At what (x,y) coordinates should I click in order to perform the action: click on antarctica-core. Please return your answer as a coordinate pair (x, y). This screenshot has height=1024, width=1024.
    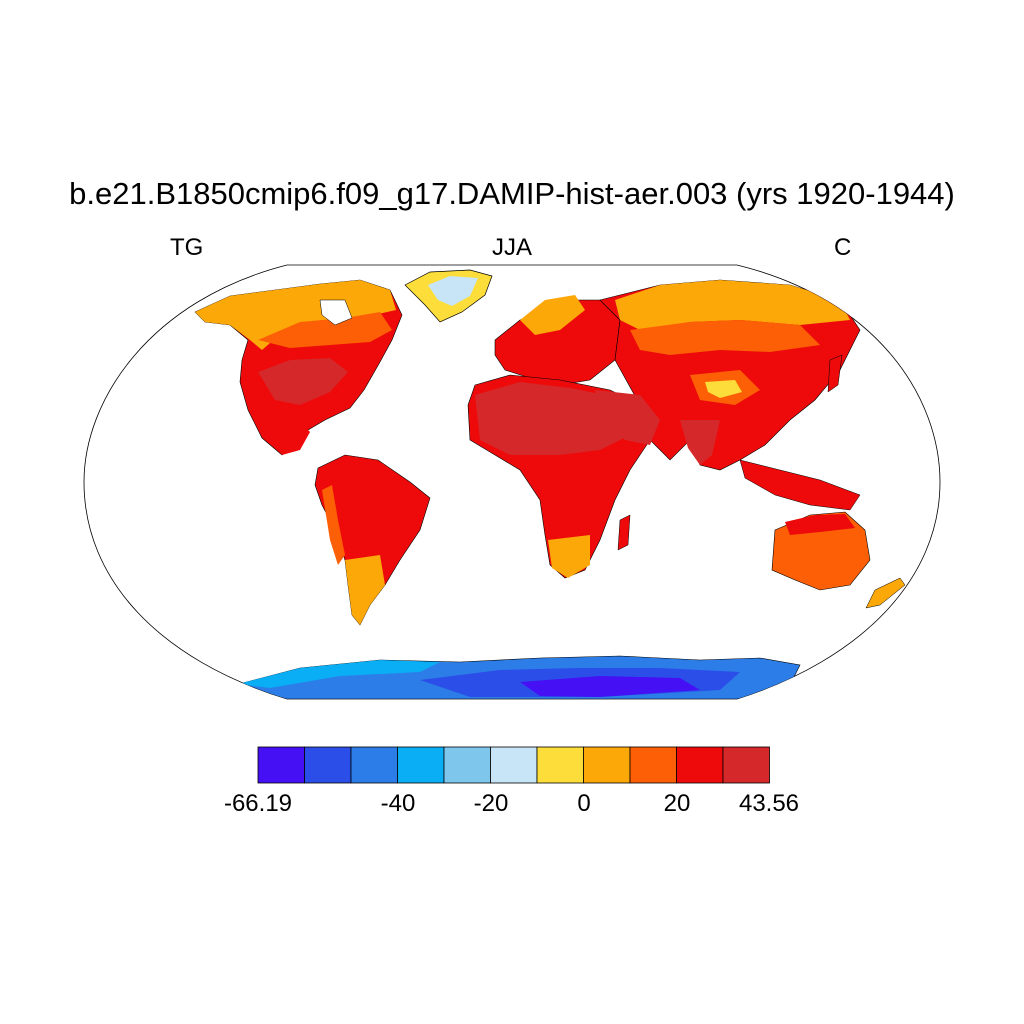
    Looking at the image, I should click on (610, 686).